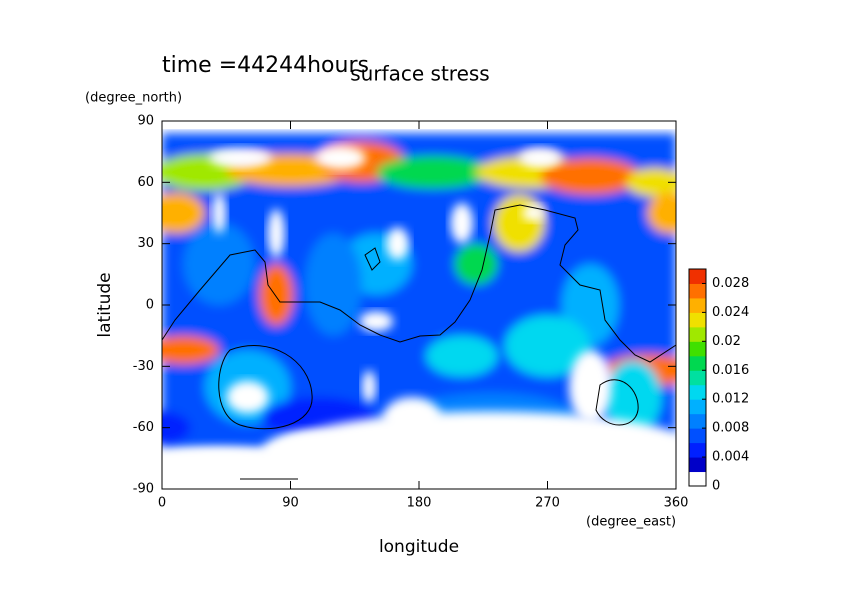 This screenshot has width=842, height=595. I want to click on y-tick-label: 0, so click(150, 305).